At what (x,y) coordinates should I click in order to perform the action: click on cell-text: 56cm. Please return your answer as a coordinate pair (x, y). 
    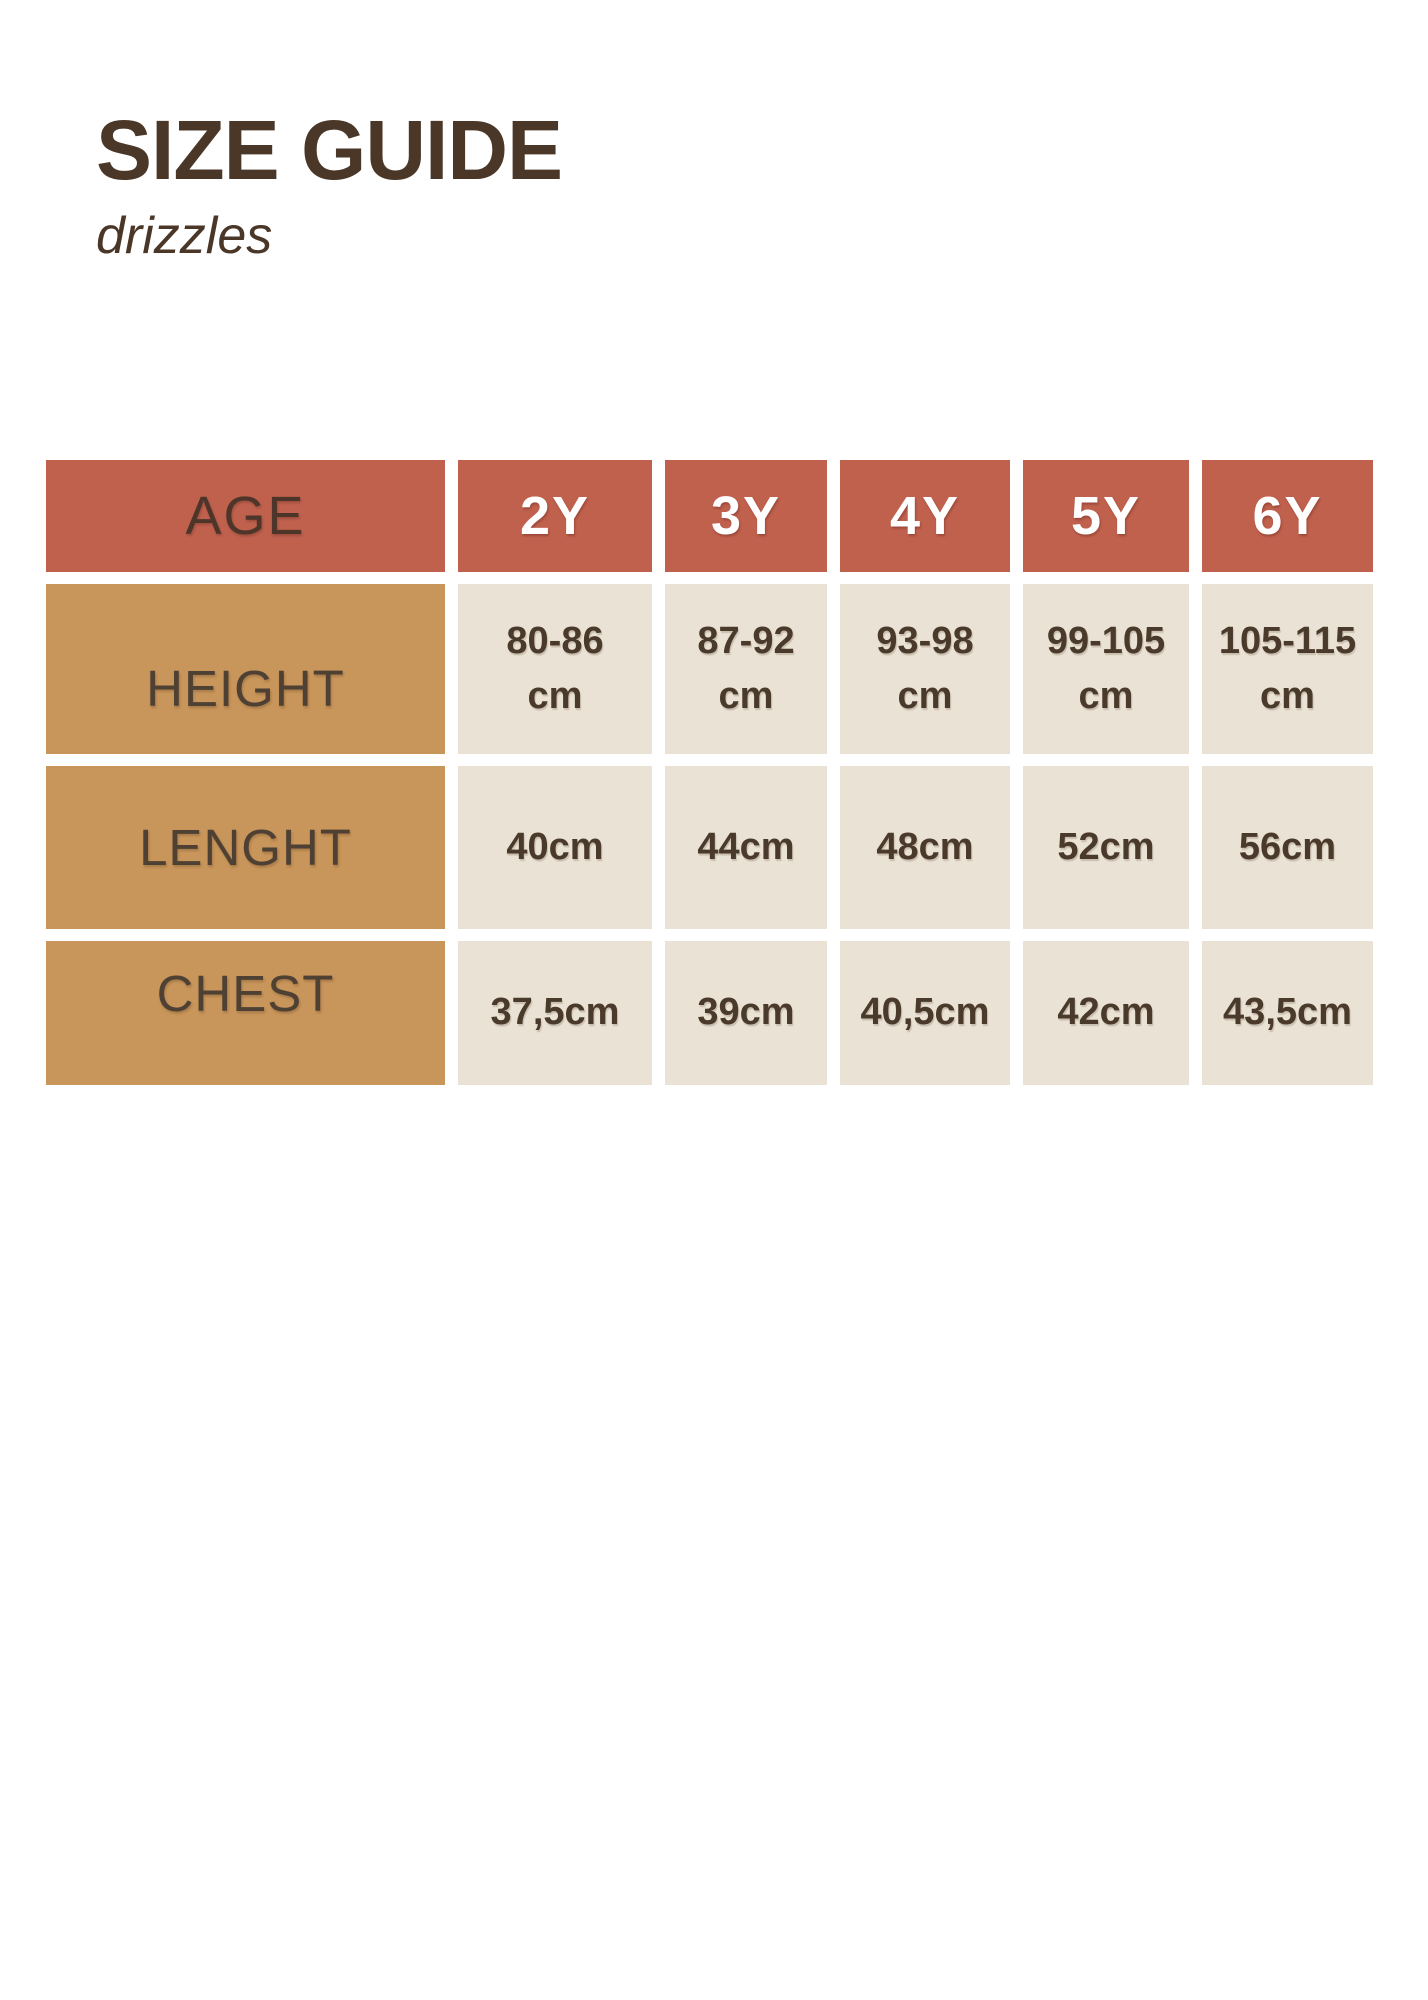
    Looking at the image, I should click on (1287, 846).